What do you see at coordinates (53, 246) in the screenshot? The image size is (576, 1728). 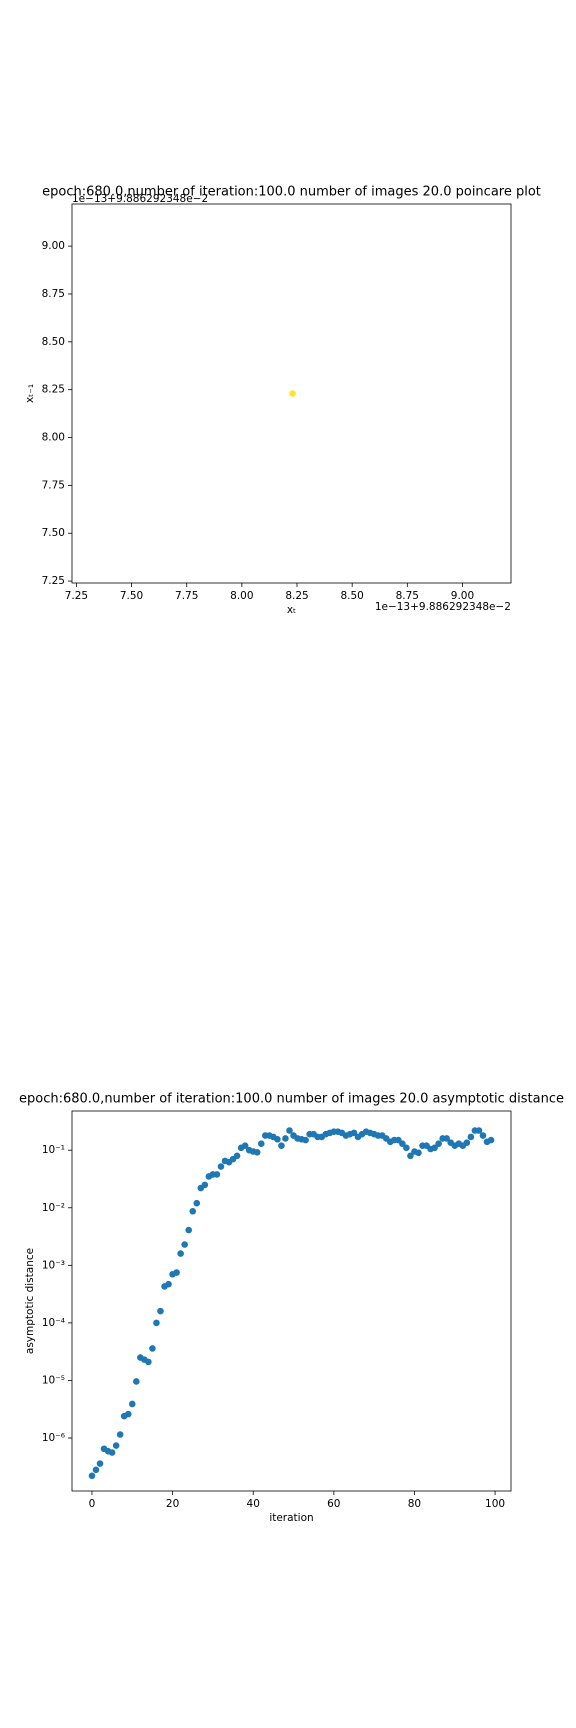 I see `y-tick-label: 9.00` at bounding box center [53, 246].